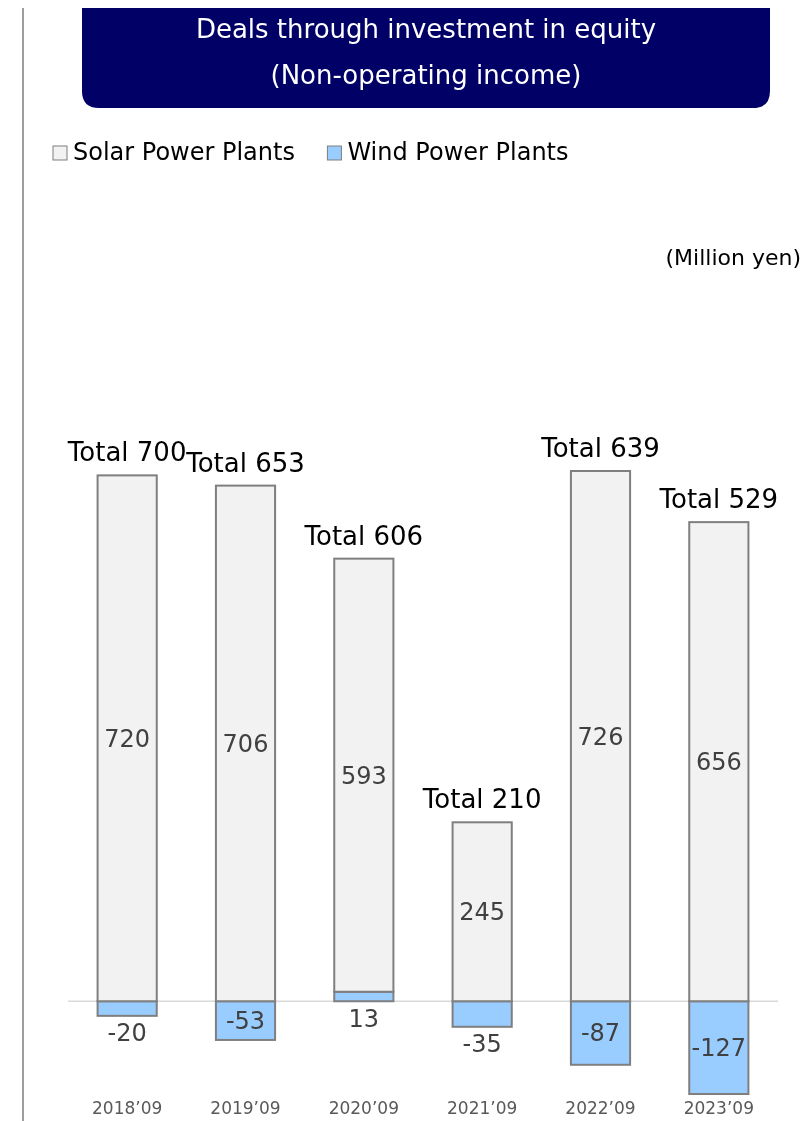  Describe the element at coordinates (127, 1033) in the screenshot. I see `data-label: -20` at that location.